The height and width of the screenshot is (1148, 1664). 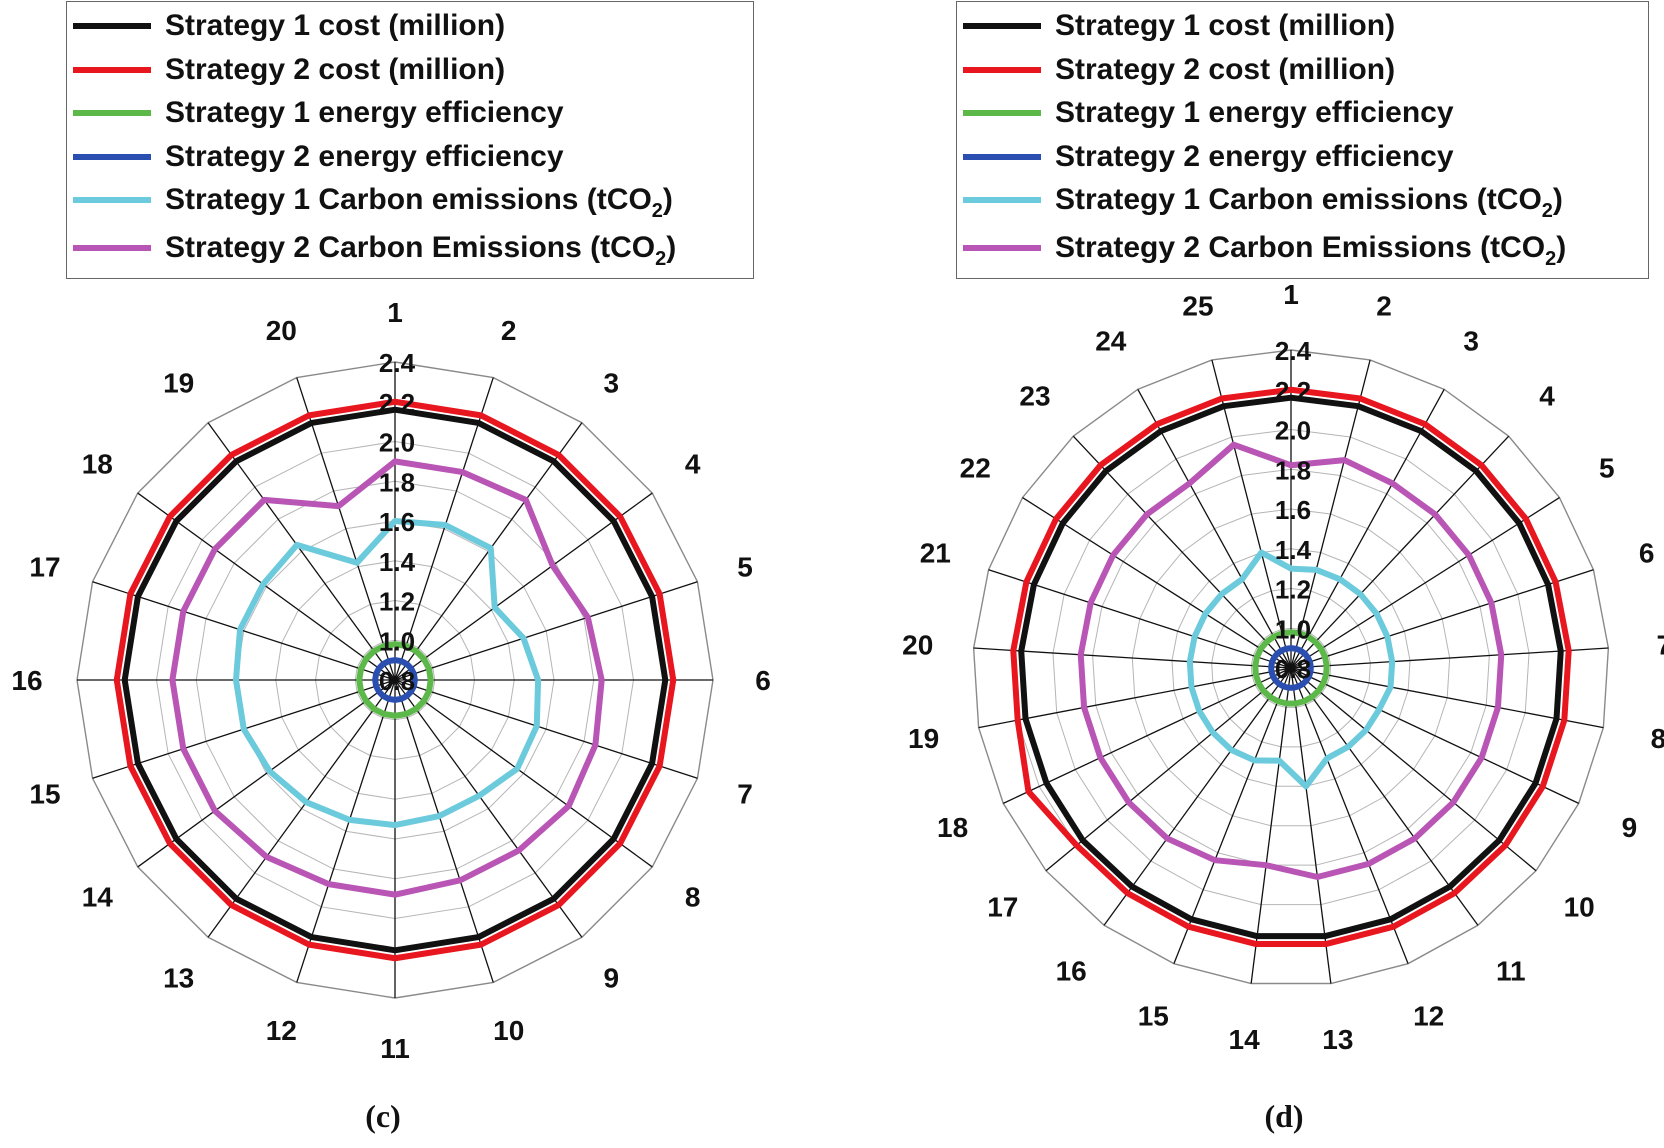 What do you see at coordinates (420, 250) in the screenshot?
I see `legend-label: Strategy 2 Carbon Emissions (tCO2)` at bounding box center [420, 250].